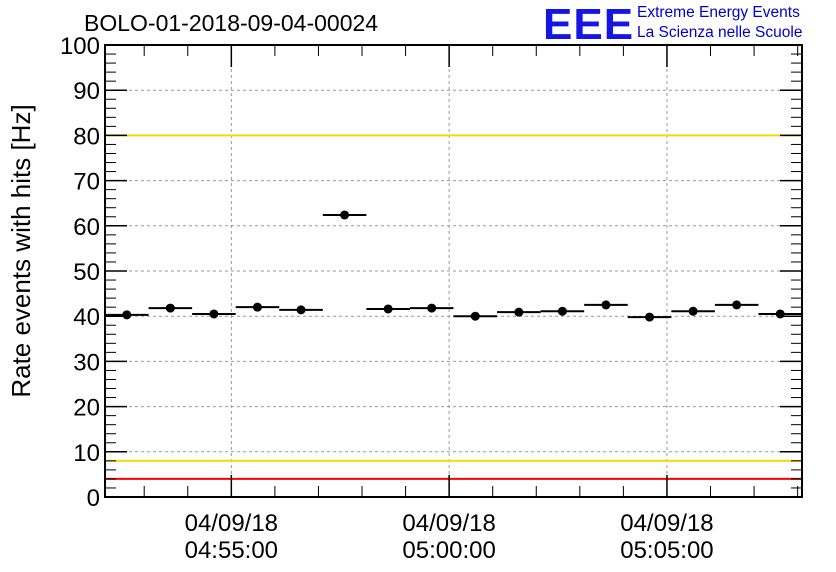 The width and height of the screenshot is (836, 572). I want to click on y-tick-label: 100, so click(80, 46).